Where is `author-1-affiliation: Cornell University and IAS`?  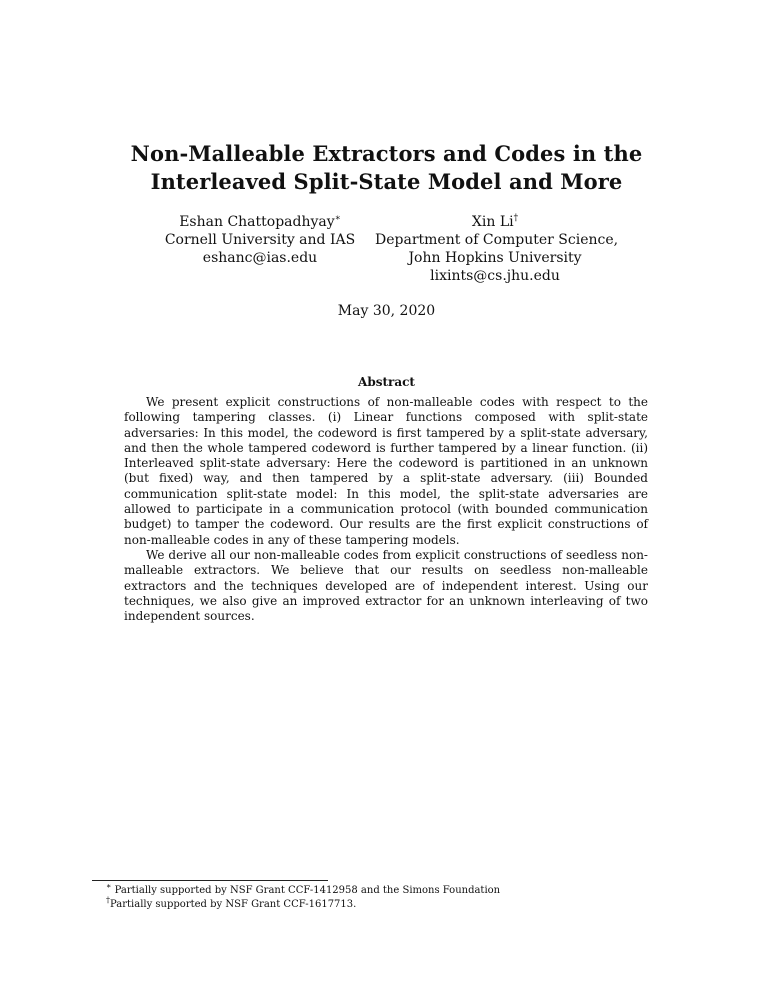
author-1-affiliation: Cornell University and IAS is located at coordinates (260, 240).